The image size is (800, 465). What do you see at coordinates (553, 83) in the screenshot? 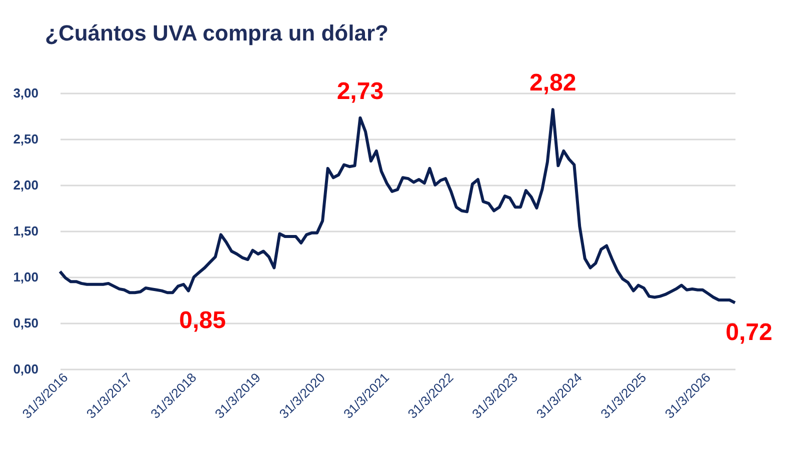
I see `annotation: 2,82` at bounding box center [553, 83].